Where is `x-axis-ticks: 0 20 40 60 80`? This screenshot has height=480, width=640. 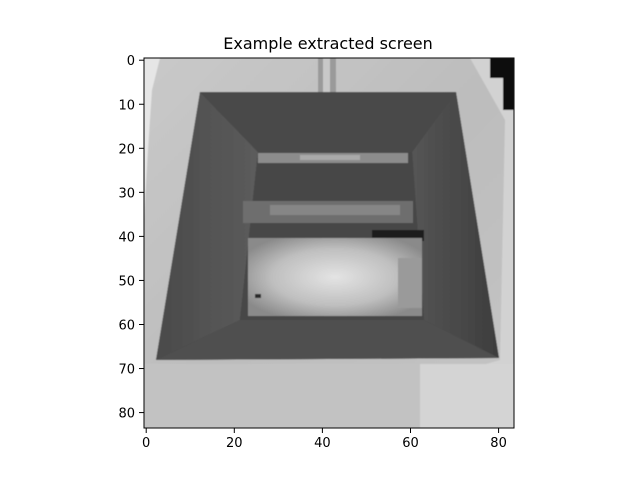 x-axis-ticks: 0 20 40 60 80 is located at coordinates (324, 439).